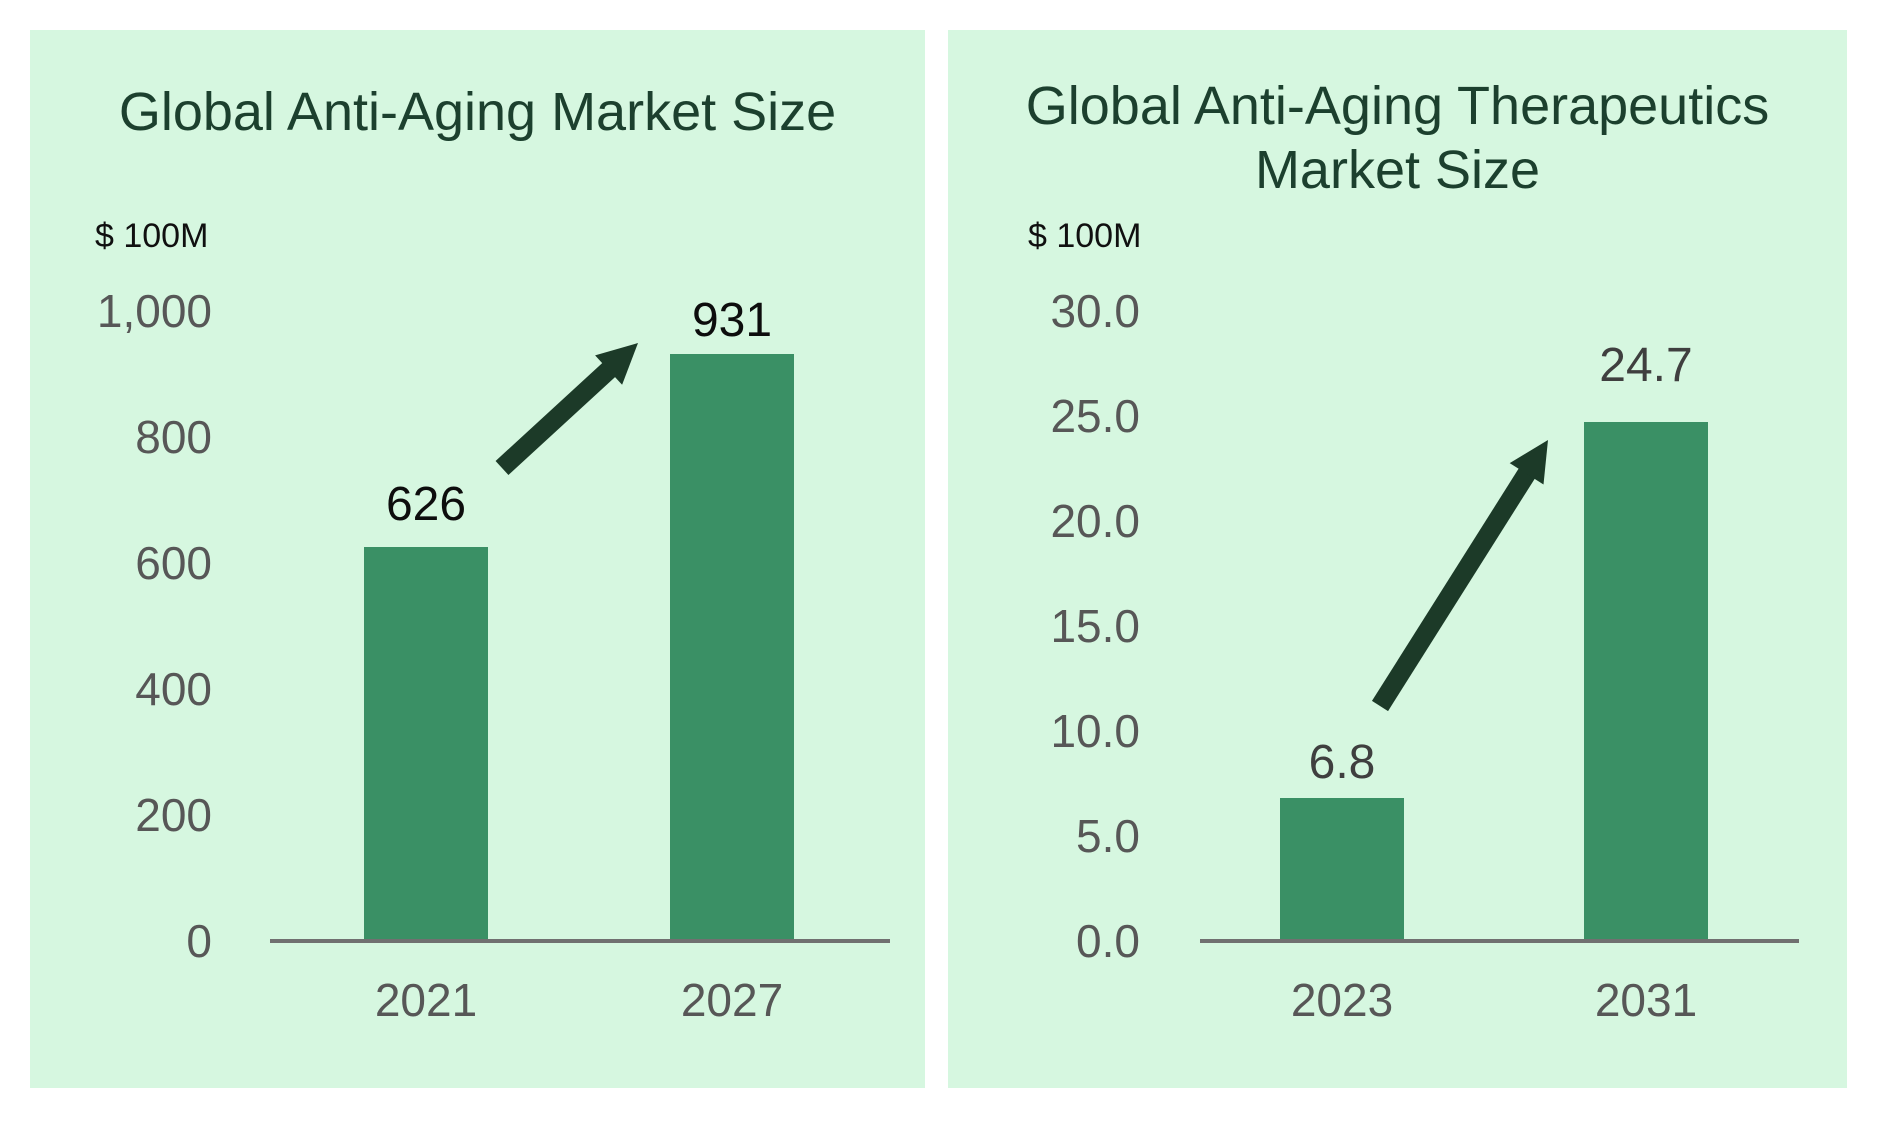  Describe the element at coordinates (732, 320) in the screenshot. I see `bar-value-label: 931` at that location.